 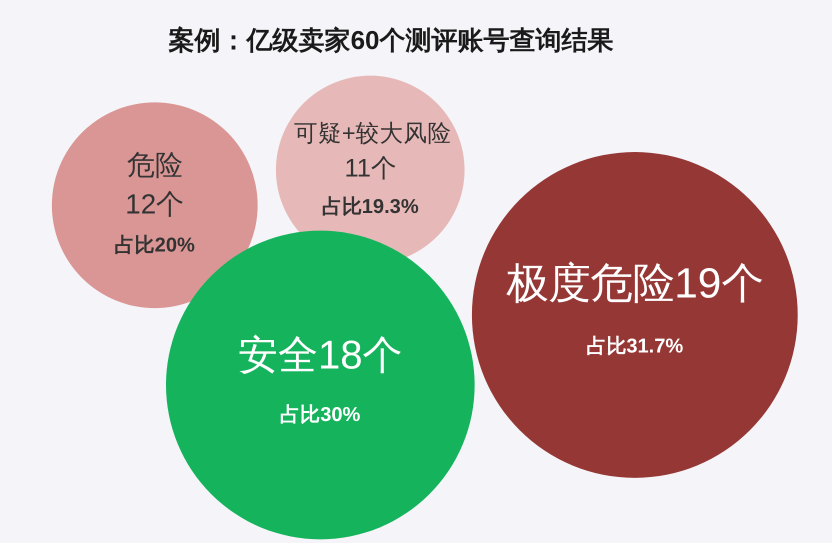 What do you see at coordinates (370, 168) in the screenshot?
I see `value-label: 11个` at bounding box center [370, 168].